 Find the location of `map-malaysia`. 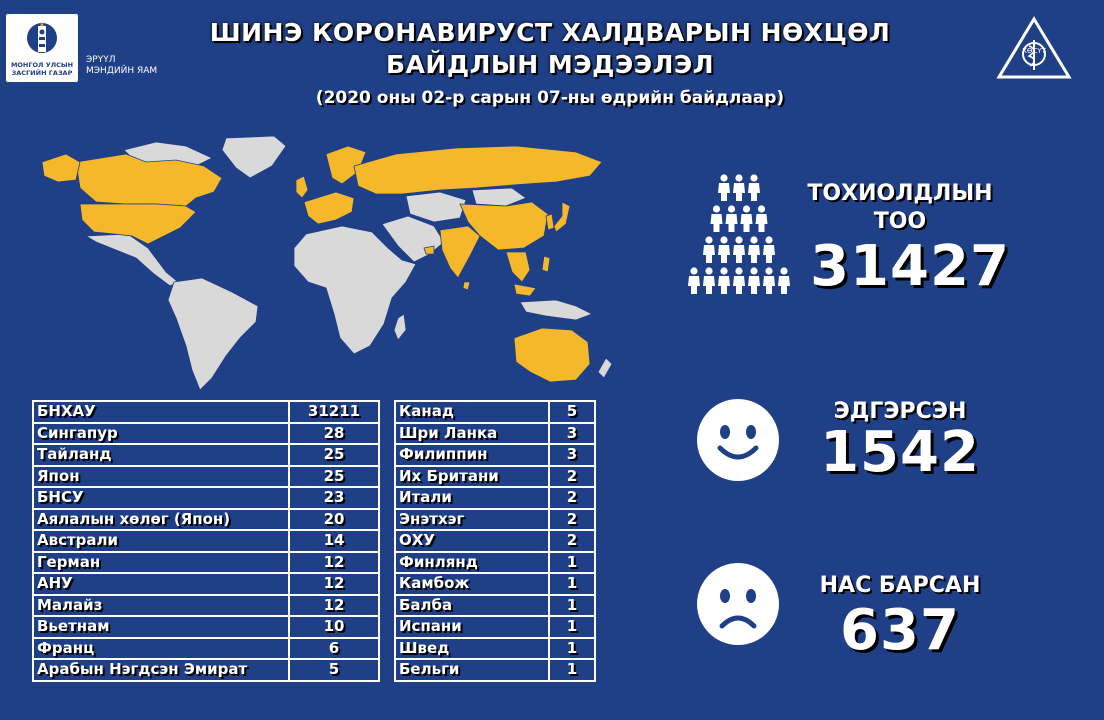

map-malaysia is located at coordinates (525, 290).